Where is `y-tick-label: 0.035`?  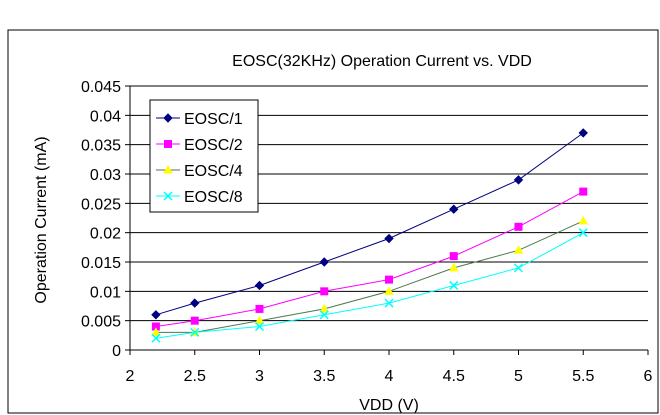 y-tick-label: 0.035 is located at coordinates (101, 146).